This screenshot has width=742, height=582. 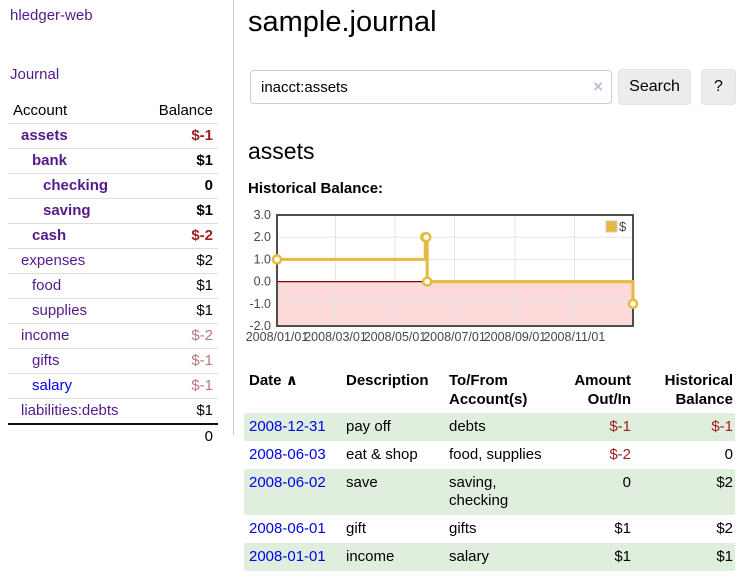 What do you see at coordinates (262, 260) in the screenshot?
I see `svg-text: 1.0` at bounding box center [262, 260].